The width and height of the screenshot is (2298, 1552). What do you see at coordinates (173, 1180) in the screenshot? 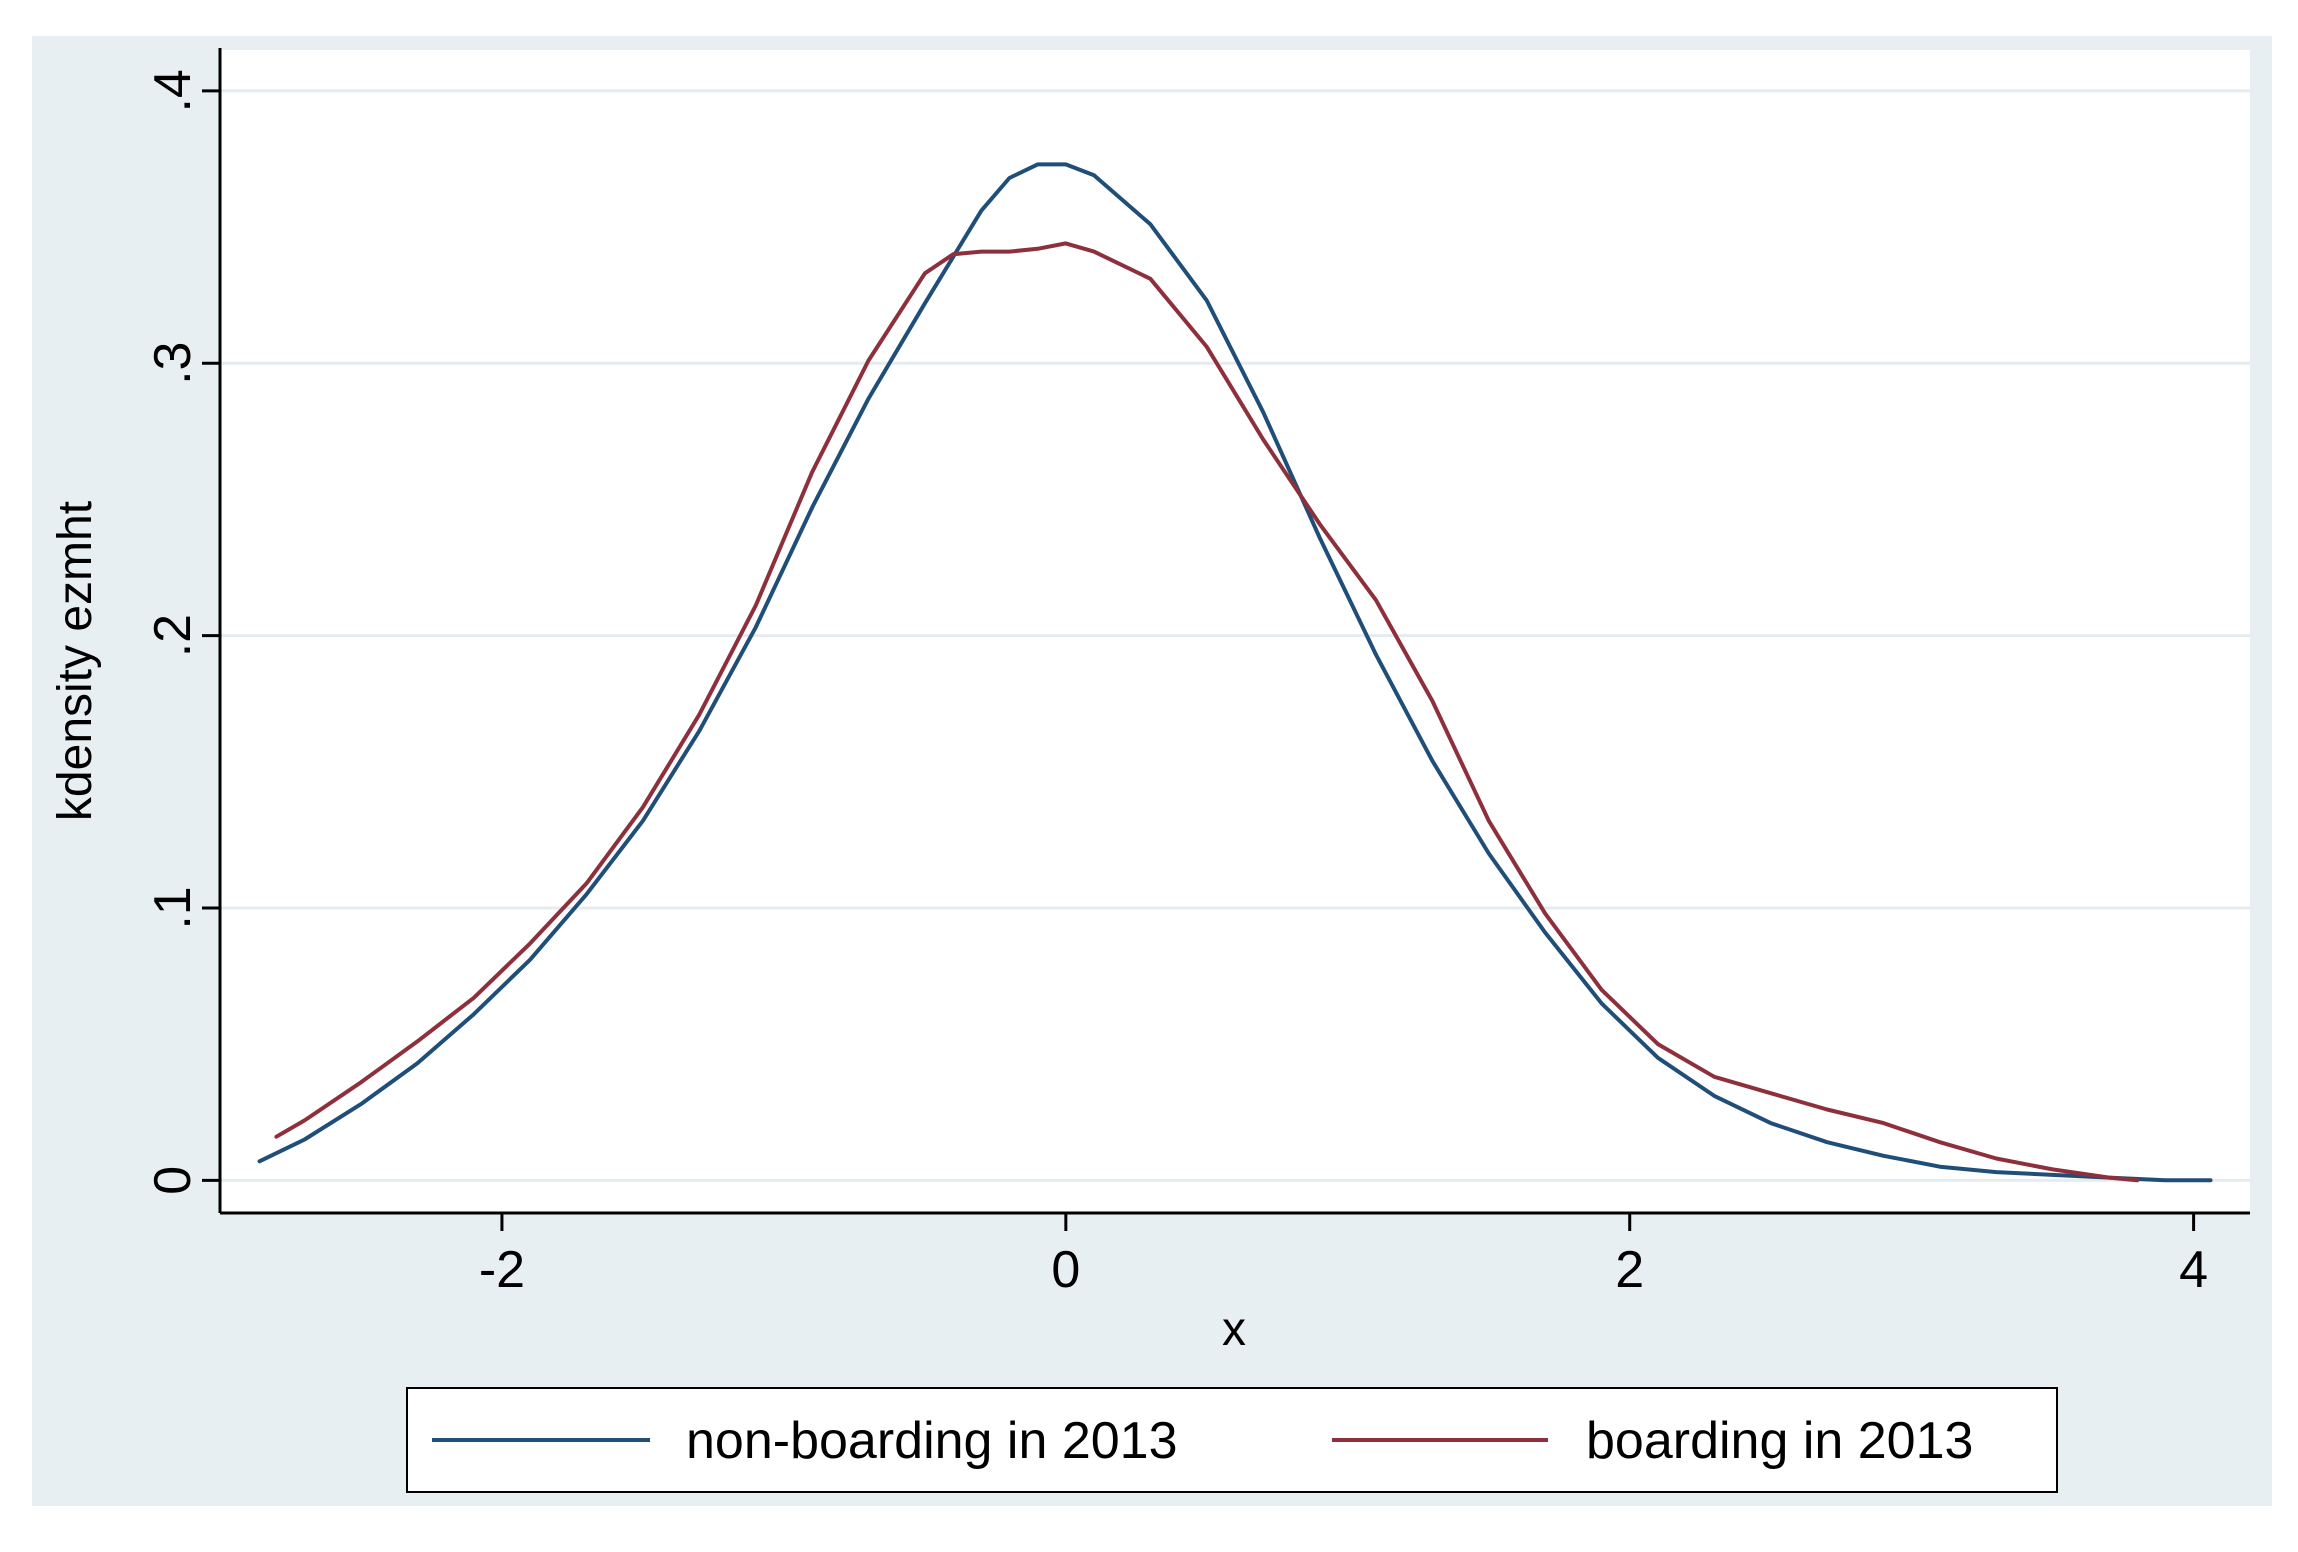
I see `y-tick-label-0: 0` at bounding box center [173, 1180].